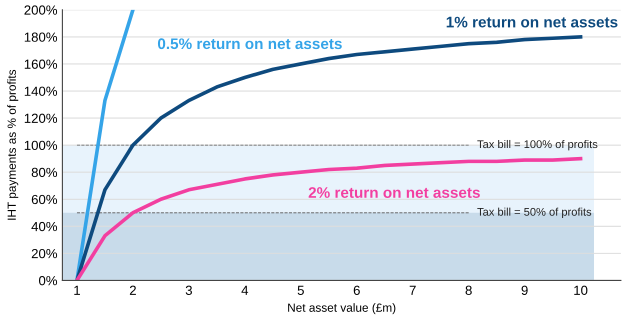 The image size is (624, 328). Describe the element at coordinates (133, 290) in the screenshot. I see `x-tick-label: 2` at that location.